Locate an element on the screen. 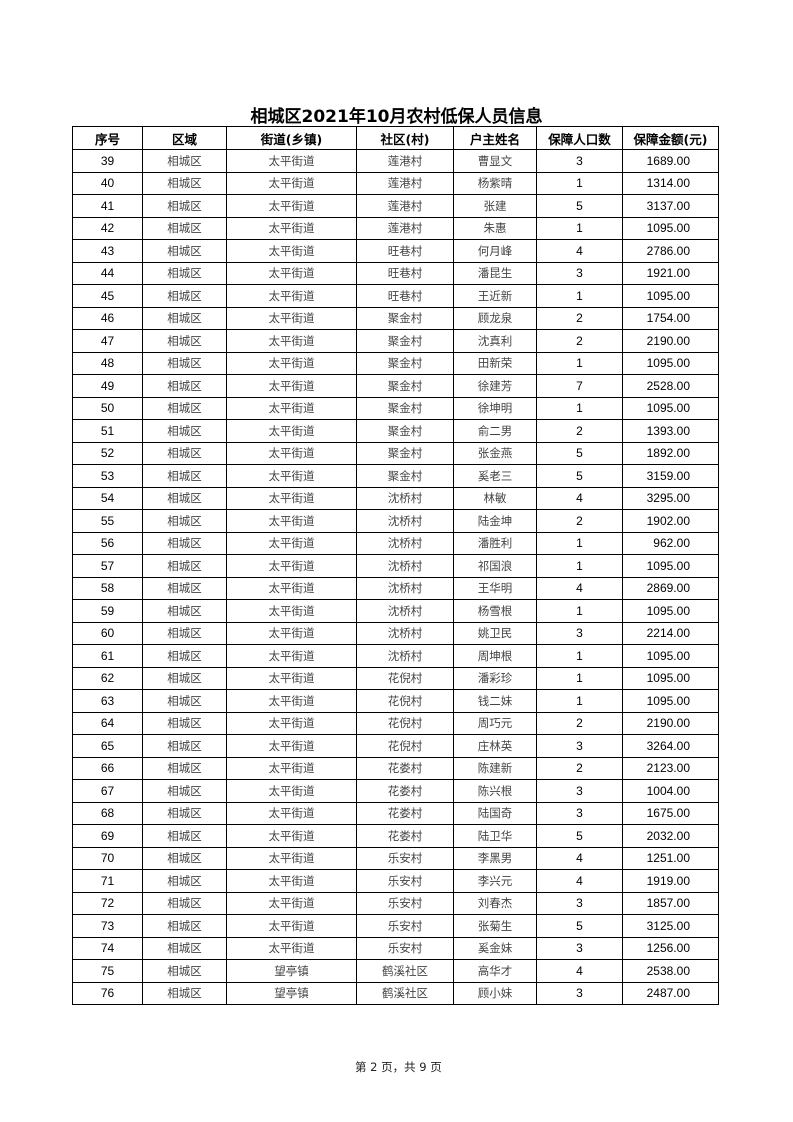 The height and width of the screenshot is (1122, 793). cell-amount: 1675.00 is located at coordinates (670, 813).